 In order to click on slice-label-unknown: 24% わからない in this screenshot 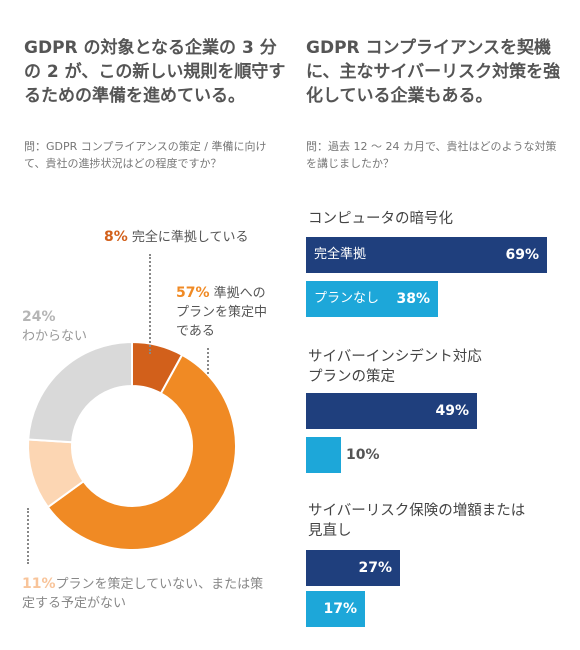, I will do `click(67, 327)`.